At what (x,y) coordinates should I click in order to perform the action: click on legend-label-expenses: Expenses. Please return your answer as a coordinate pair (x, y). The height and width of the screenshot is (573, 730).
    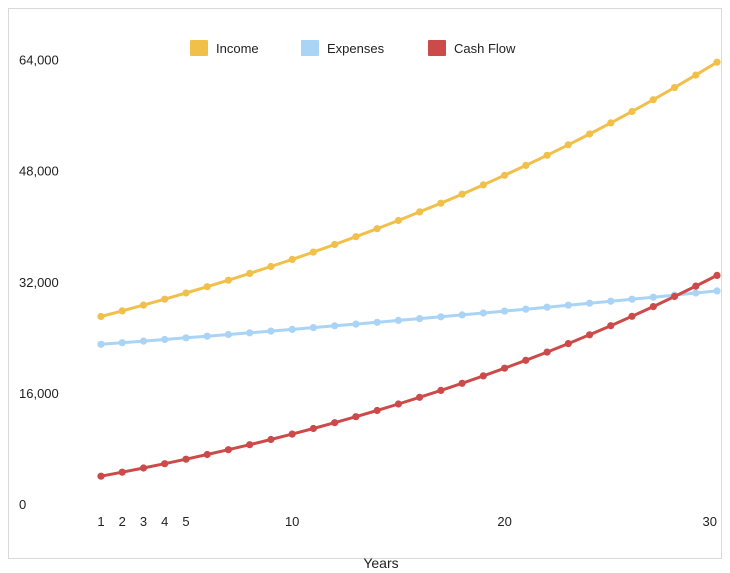
    Looking at the image, I should click on (356, 48).